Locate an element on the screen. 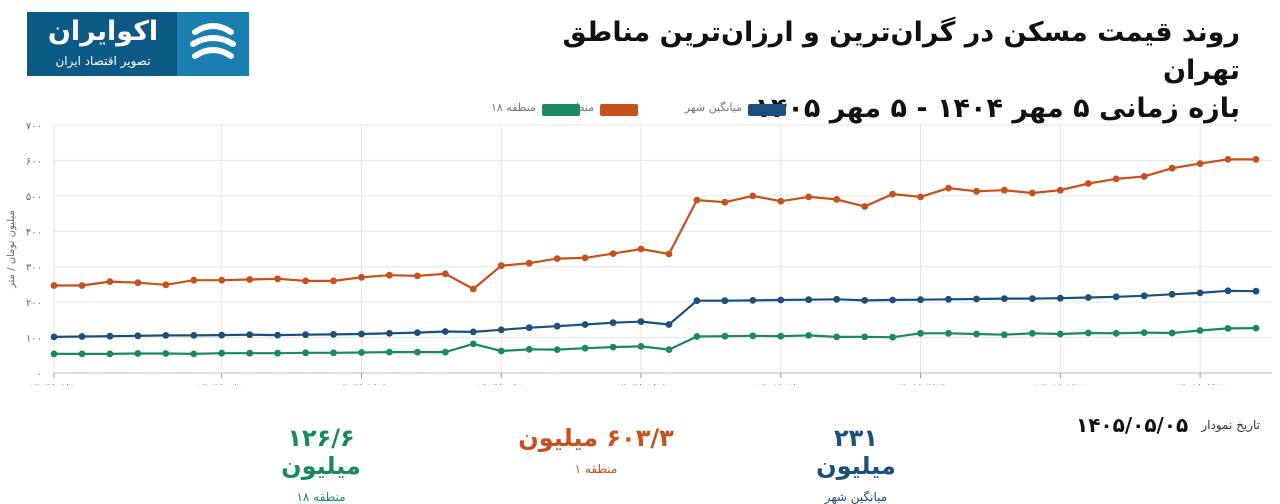  brand-tagline: تصویر اقتصاد ایران is located at coordinates (103, 61).